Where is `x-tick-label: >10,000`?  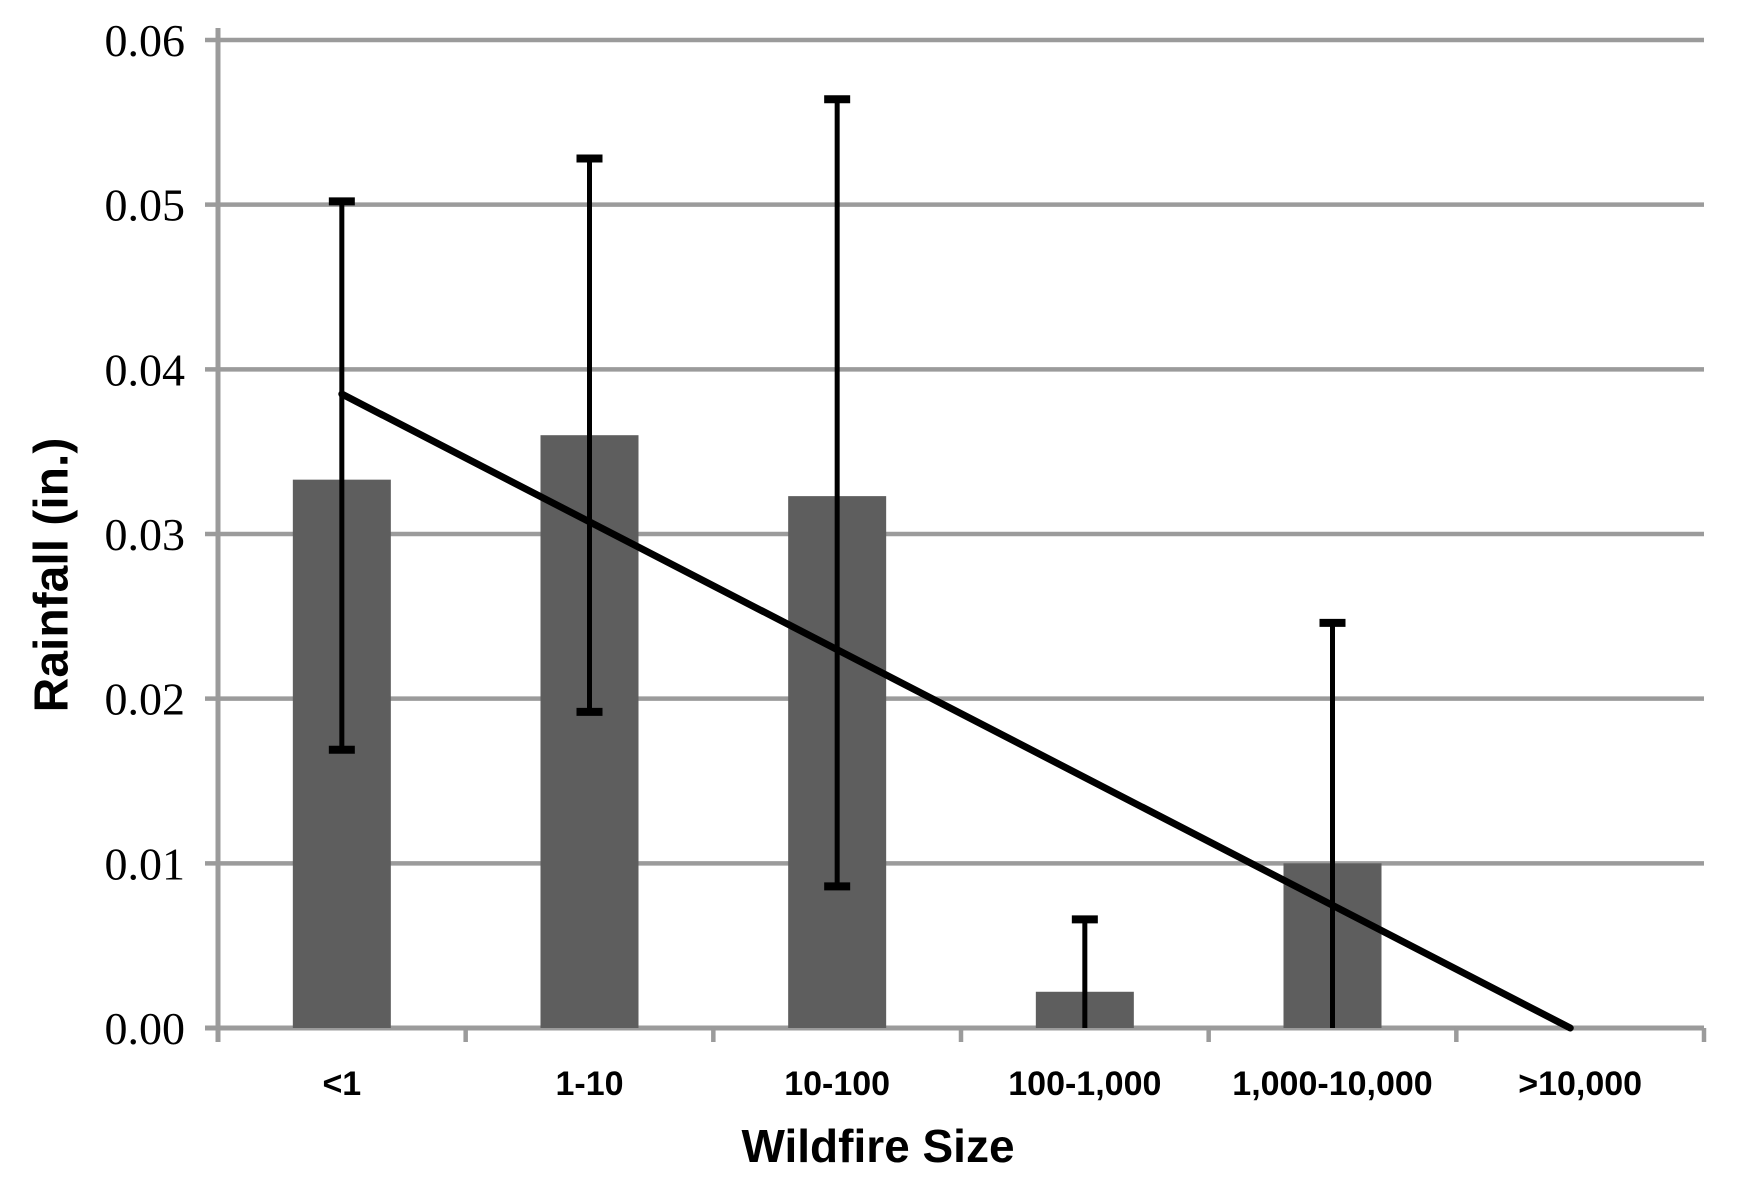 x-tick-label: >10,000 is located at coordinates (1580, 1084).